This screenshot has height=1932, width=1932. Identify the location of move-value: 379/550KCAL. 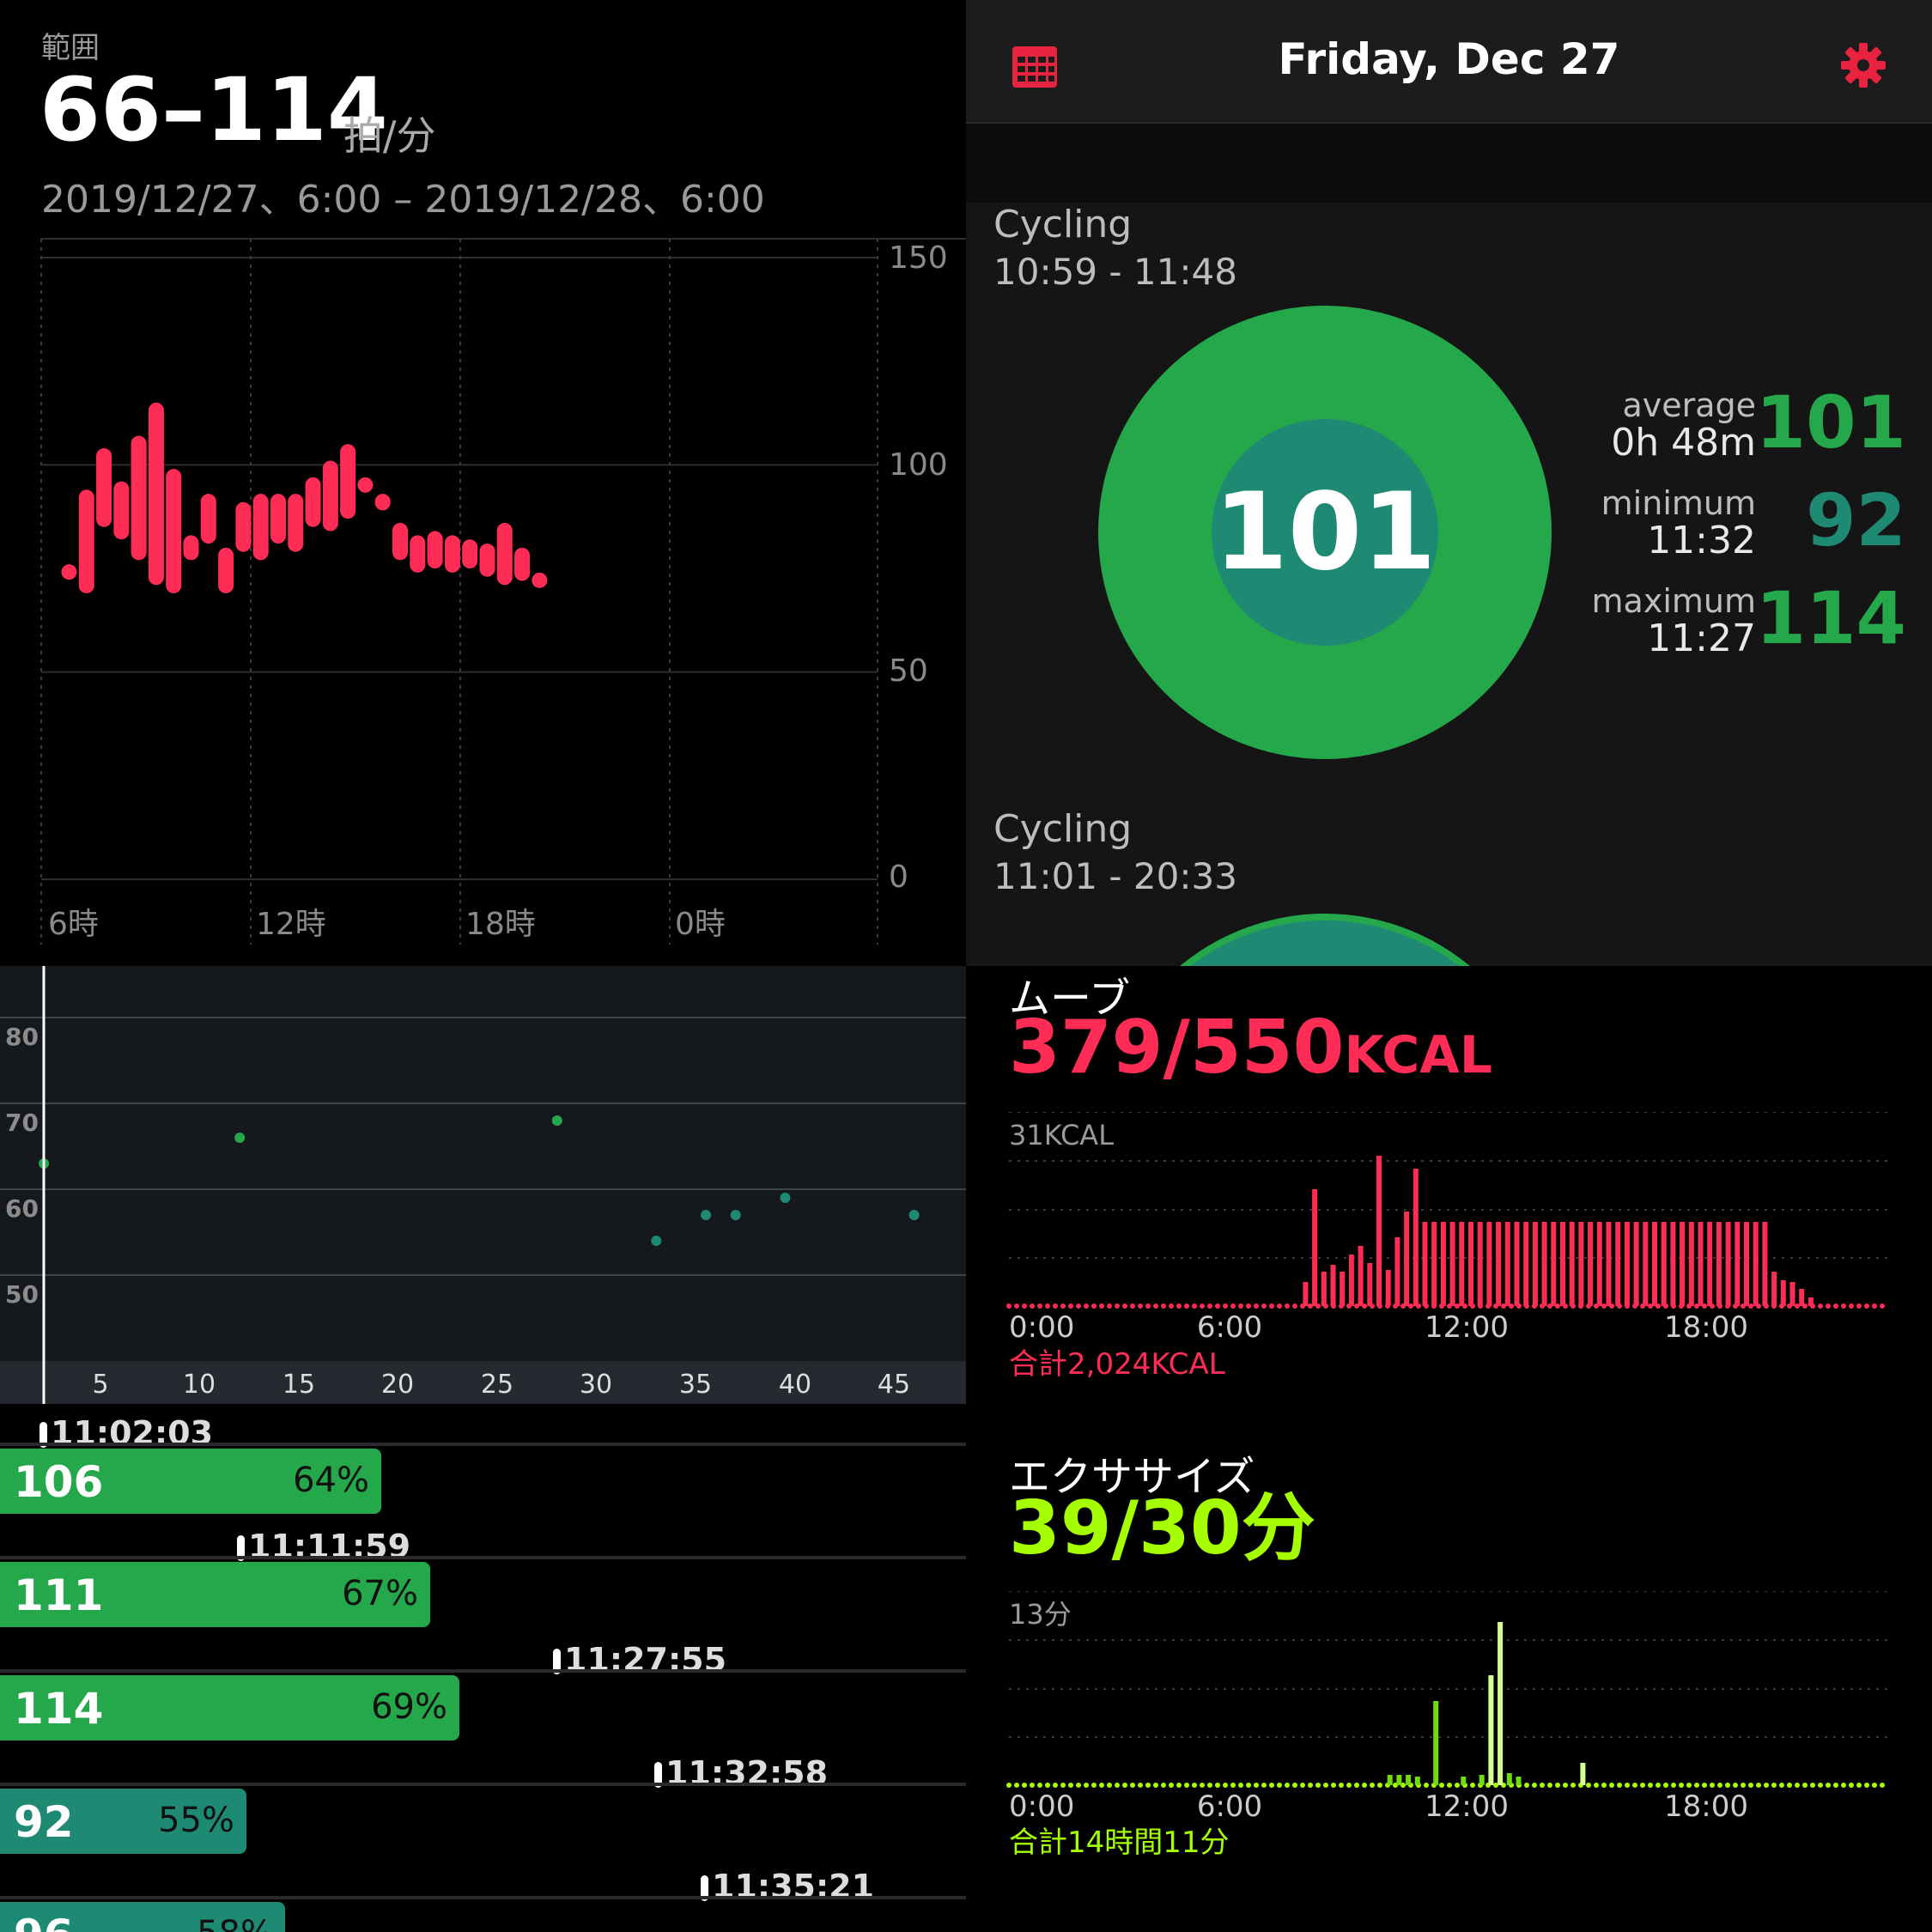
(1250, 1048).